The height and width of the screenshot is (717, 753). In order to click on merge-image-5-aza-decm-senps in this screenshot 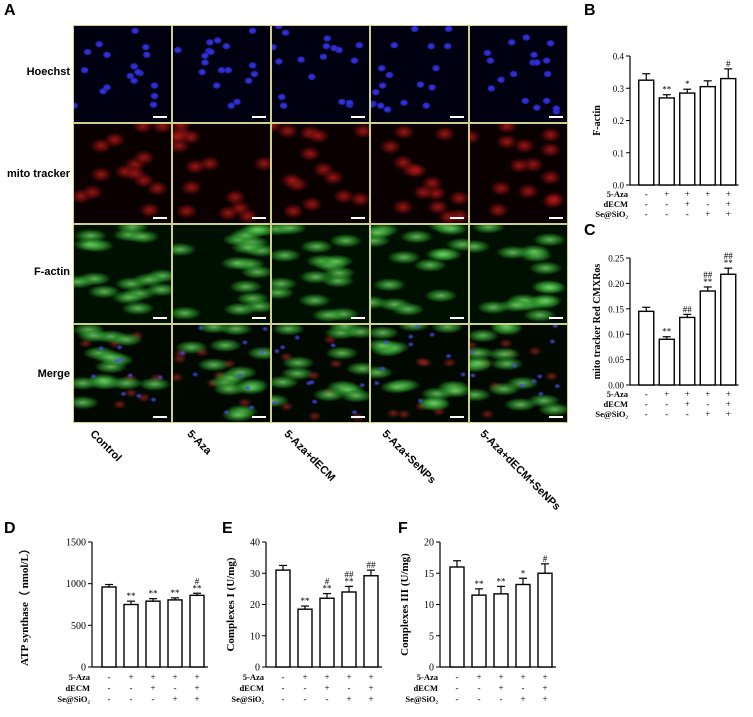, I will do `click(518, 373)`.